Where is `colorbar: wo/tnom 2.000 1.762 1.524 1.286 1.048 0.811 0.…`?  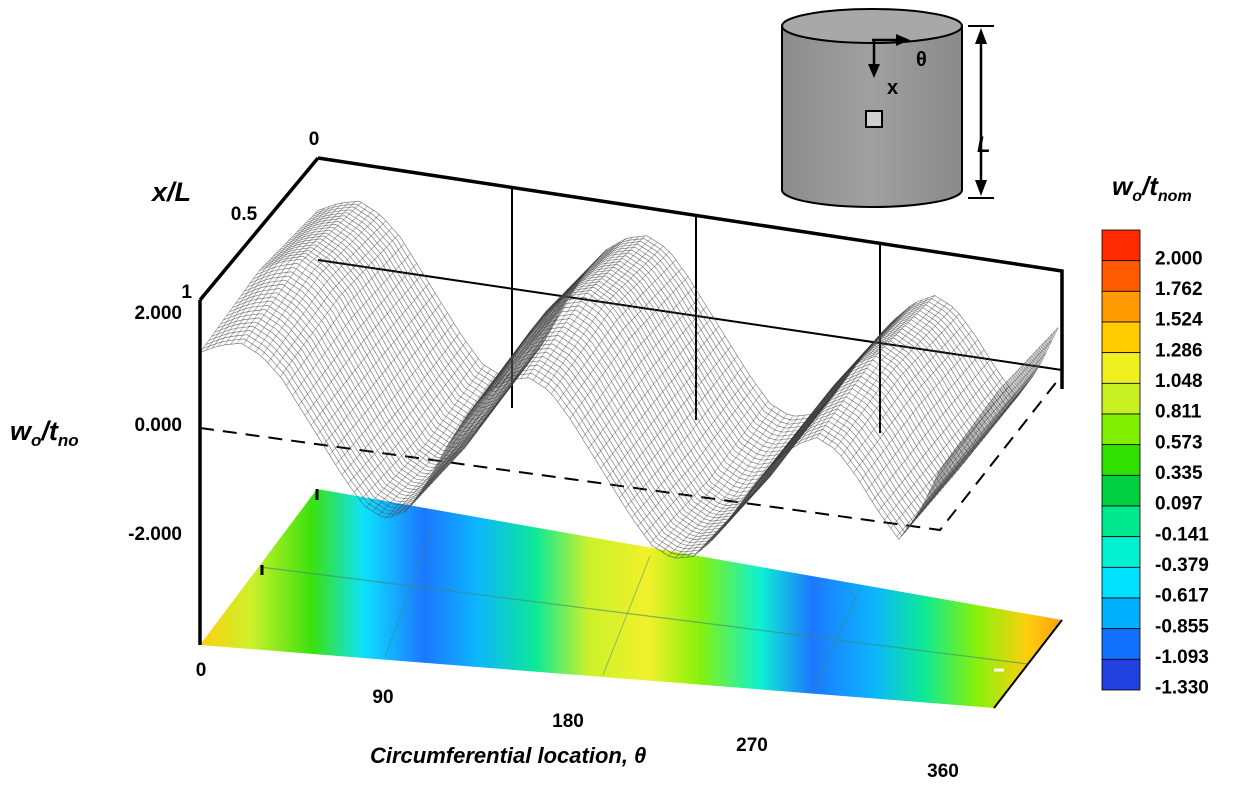 colorbar: wo/tnom 2.000 1.762 1.524 1.286 1.048 0.811 0.… is located at coordinates (1155, 435).